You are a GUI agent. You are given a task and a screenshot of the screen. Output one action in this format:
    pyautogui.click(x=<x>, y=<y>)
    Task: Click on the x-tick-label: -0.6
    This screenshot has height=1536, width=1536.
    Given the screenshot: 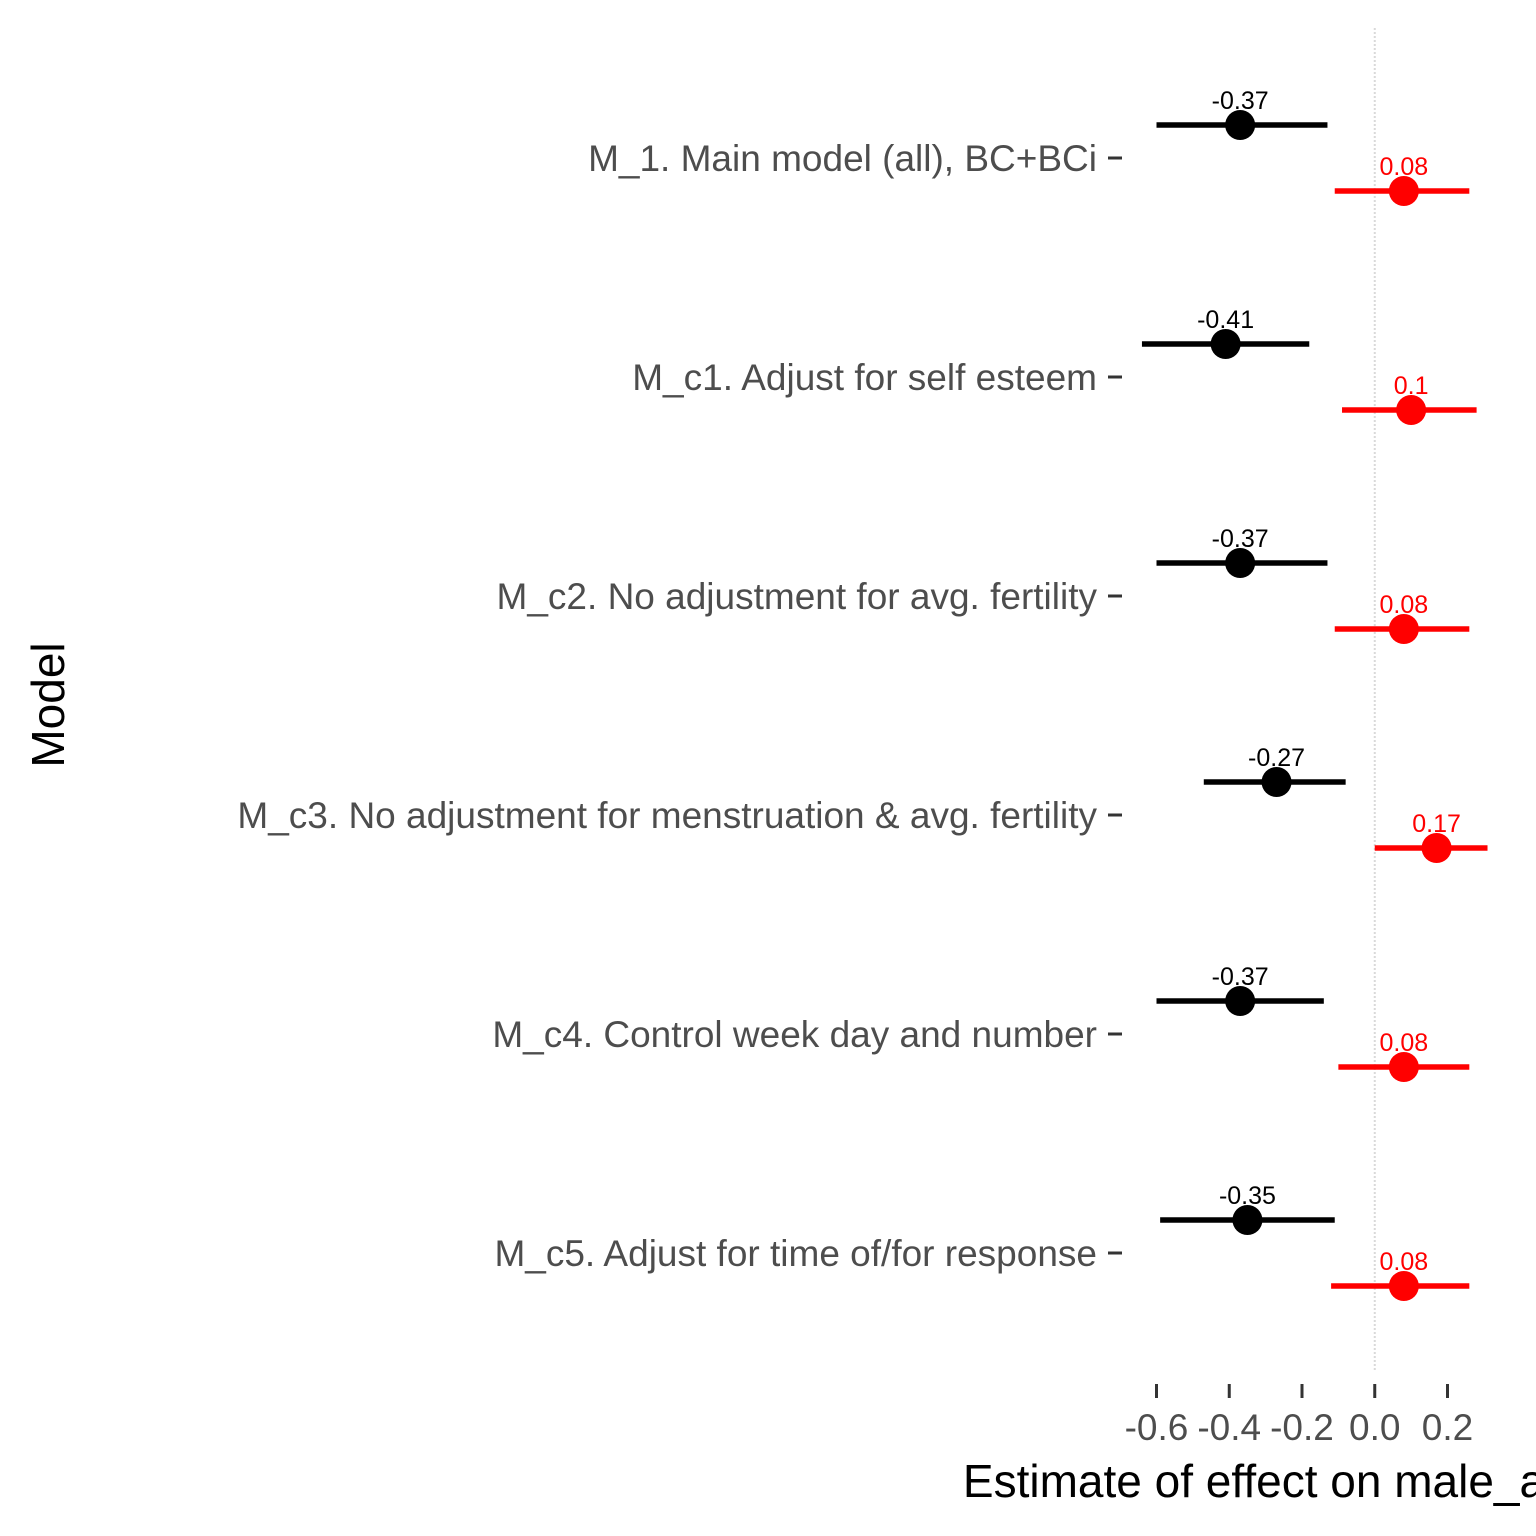 What is the action you would take?
    pyautogui.click(x=1157, y=1427)
    